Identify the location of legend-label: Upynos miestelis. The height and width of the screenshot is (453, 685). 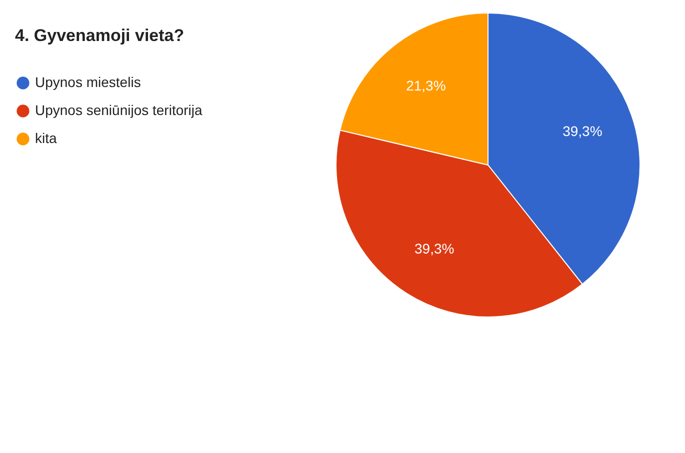
(88, 82).